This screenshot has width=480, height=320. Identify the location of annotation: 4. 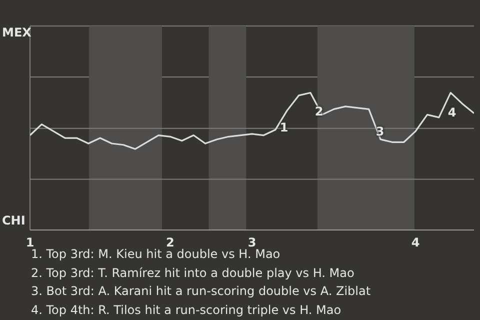
(452, 113).